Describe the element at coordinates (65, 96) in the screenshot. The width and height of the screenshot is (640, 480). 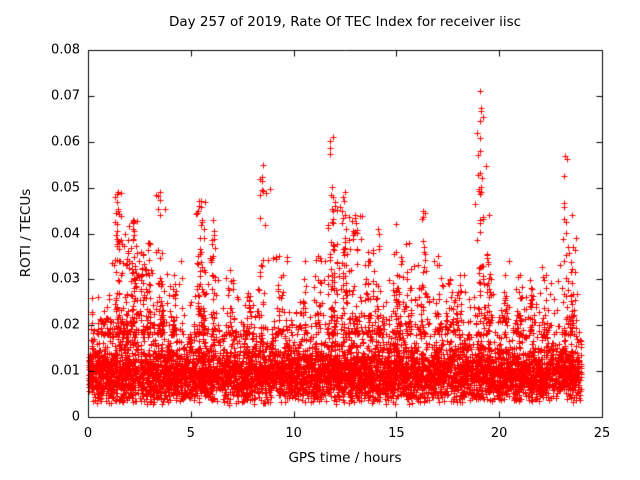
I see `y-tick-label: 0.07` at that location.